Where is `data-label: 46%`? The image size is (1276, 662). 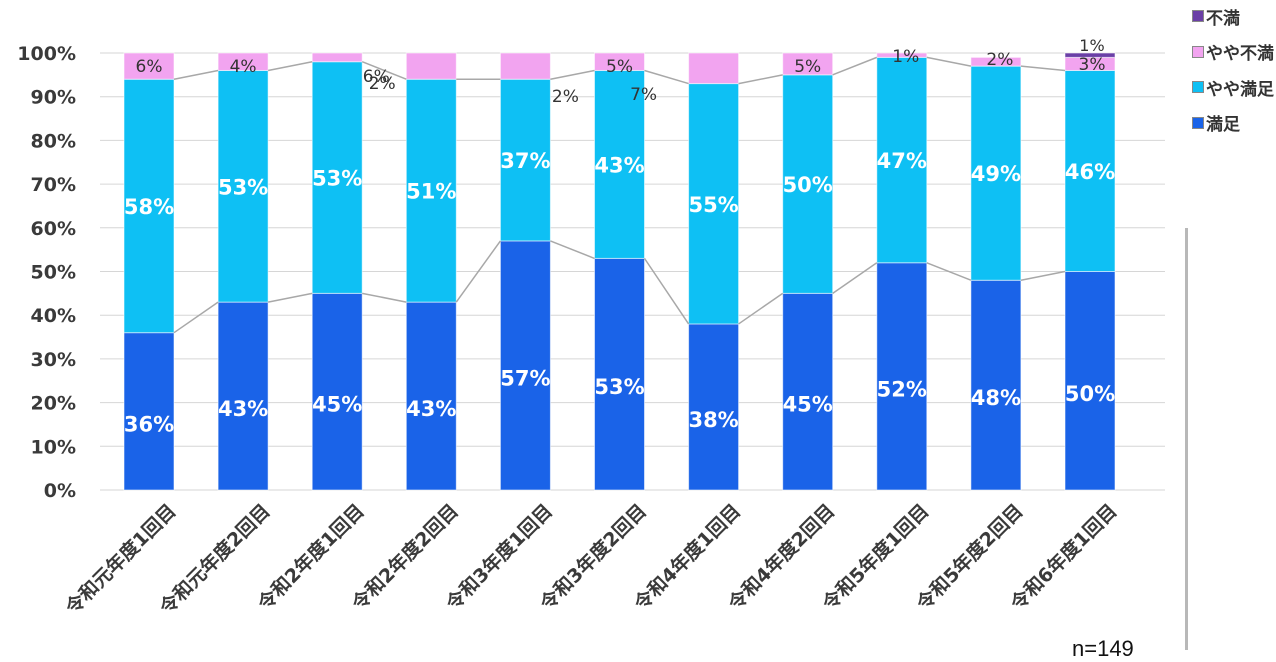
data-label: 46% is located at coordinates (1090, 172).